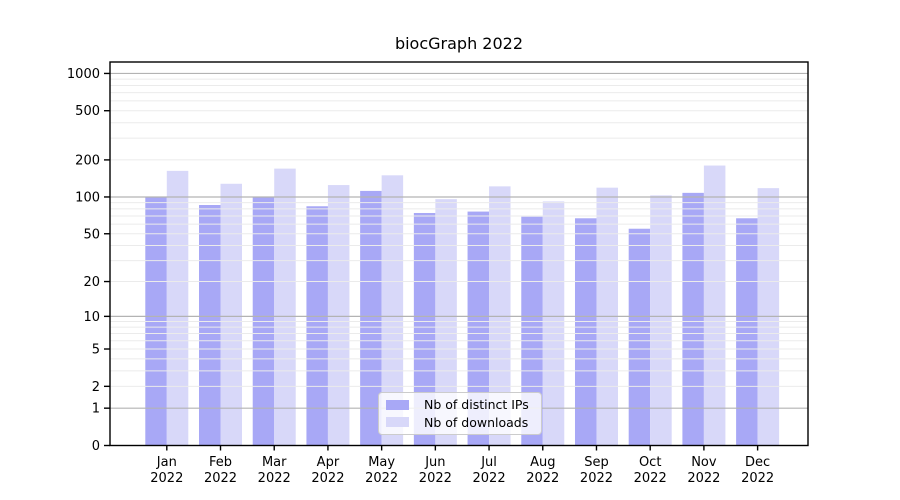  I want to click on legend-item-distinct-ips: Nb of distinct IPs, so click(460, 404).